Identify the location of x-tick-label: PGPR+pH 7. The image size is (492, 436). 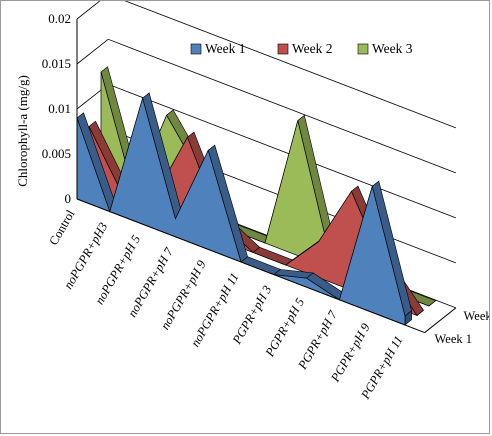
(318, 340).